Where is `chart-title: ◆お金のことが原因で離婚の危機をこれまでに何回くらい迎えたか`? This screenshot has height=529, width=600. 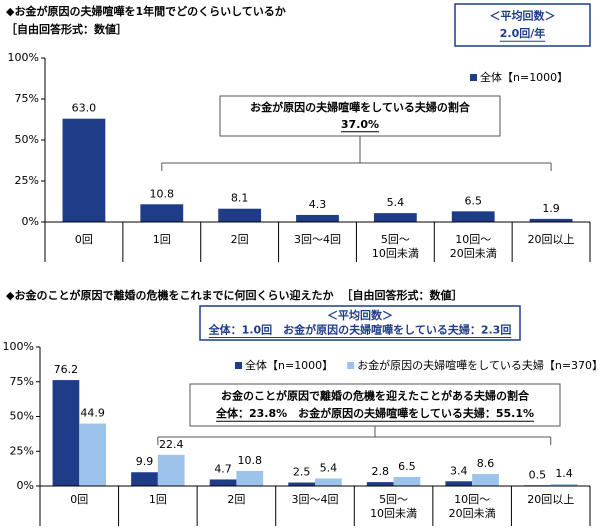 chart-title: ◆お金のことが原因で離婚の危機をこれまでに何回くらい迎えたか is located at coordinates (169, 295).